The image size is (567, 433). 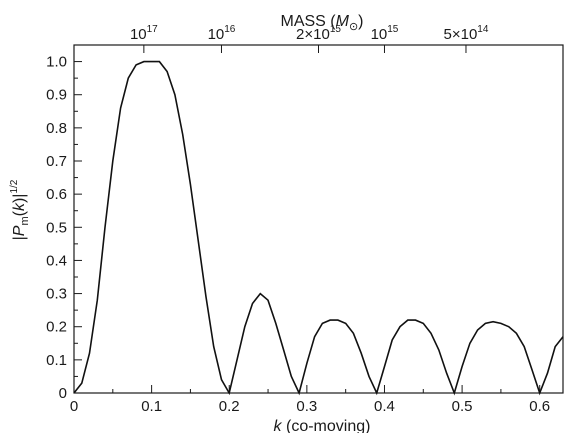 I want to click on x-tick-label: 0.4, so click(x=384, y=406).